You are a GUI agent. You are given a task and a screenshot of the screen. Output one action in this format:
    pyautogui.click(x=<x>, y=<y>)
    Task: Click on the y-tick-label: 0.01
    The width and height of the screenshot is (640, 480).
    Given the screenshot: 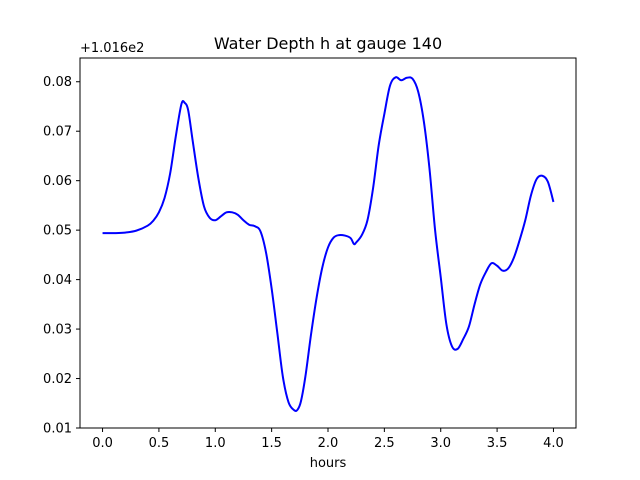 What is the action you would take?
    pyautogui.click(x=57, y=429)
    